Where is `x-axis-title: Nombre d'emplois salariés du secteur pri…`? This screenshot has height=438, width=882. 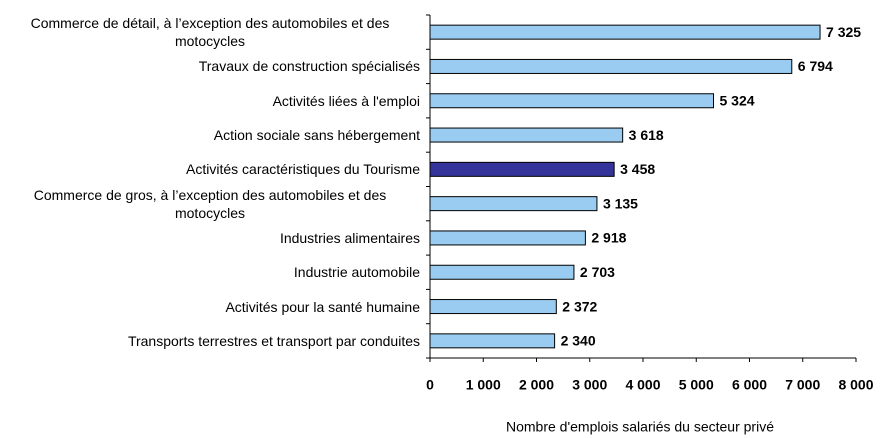 x-axis-title: Nombre d'emplois salariés du secteur pri… is located at coordinates (640, 427).